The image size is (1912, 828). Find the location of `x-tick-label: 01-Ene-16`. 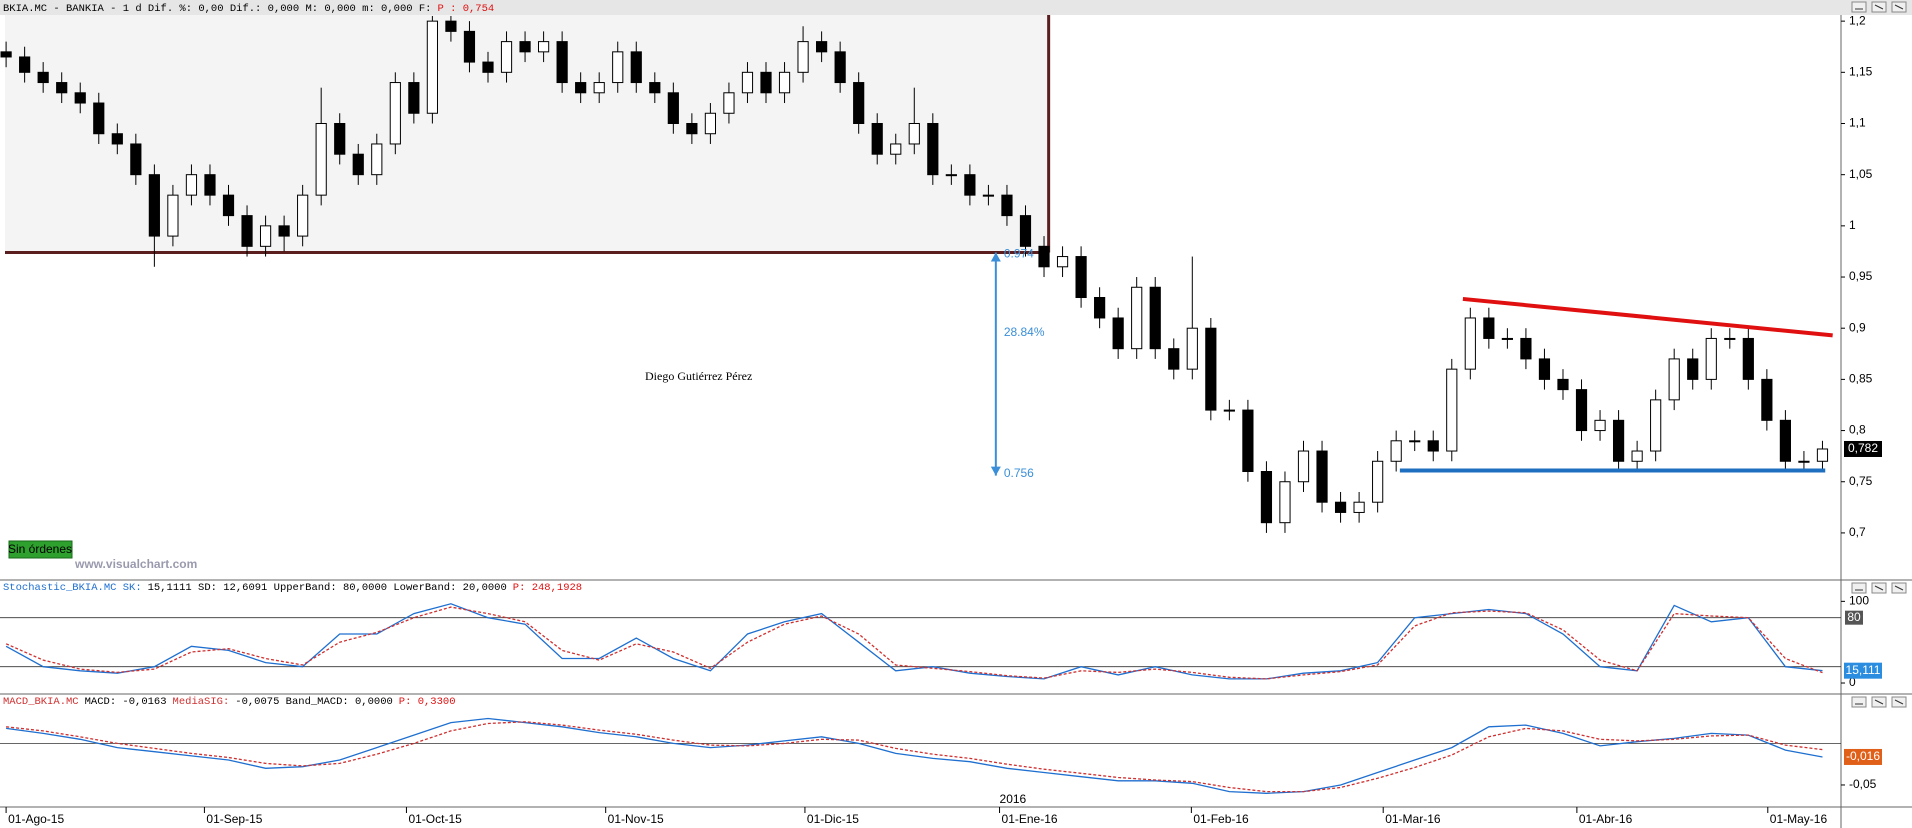

x-tick-label: 01-Ene-16 is located at coordinates (1030, 819).